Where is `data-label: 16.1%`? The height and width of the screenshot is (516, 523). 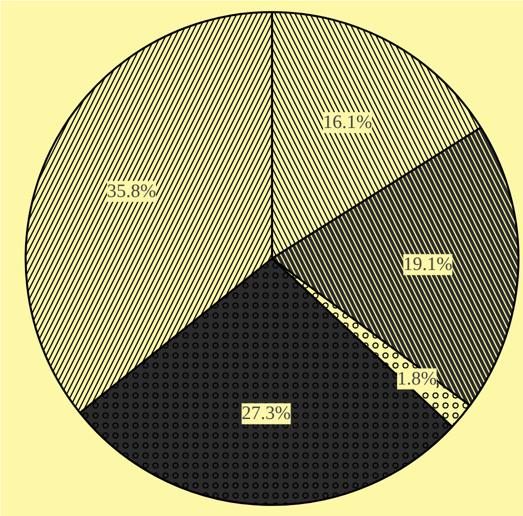 data-label: 16.1% is located at coordinates (347, 123).